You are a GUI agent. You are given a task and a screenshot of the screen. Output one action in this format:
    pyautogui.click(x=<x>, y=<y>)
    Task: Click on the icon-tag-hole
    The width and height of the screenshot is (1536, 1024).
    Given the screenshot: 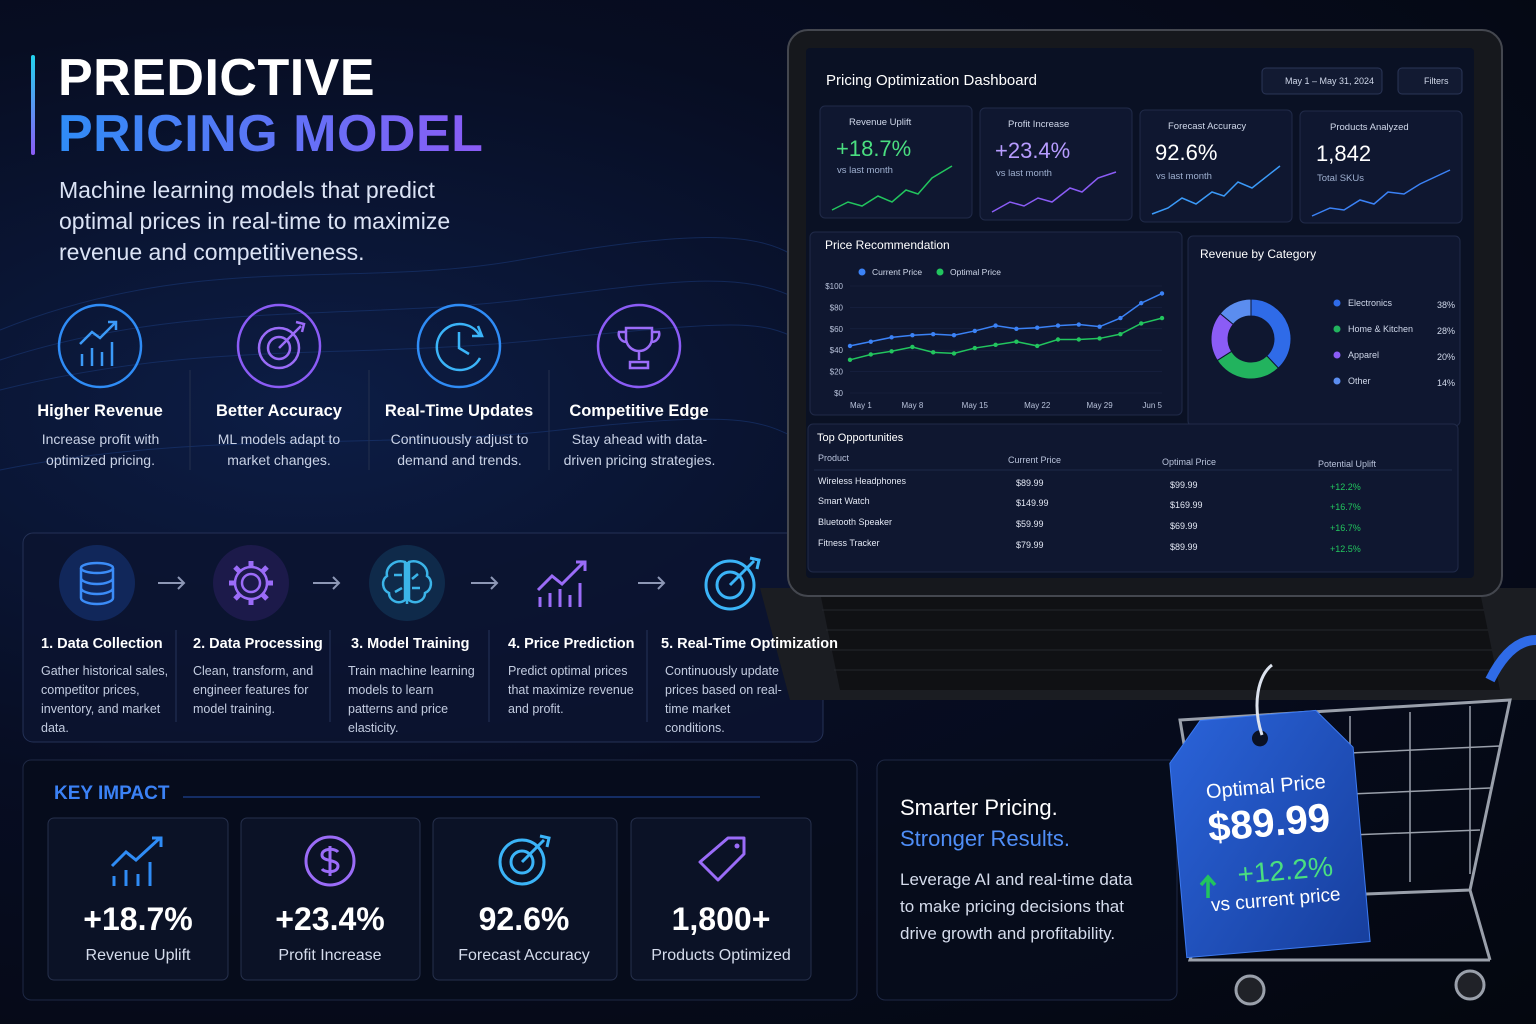 What is the action you would take?
    pyautogui.click(x=737, y=846)
    